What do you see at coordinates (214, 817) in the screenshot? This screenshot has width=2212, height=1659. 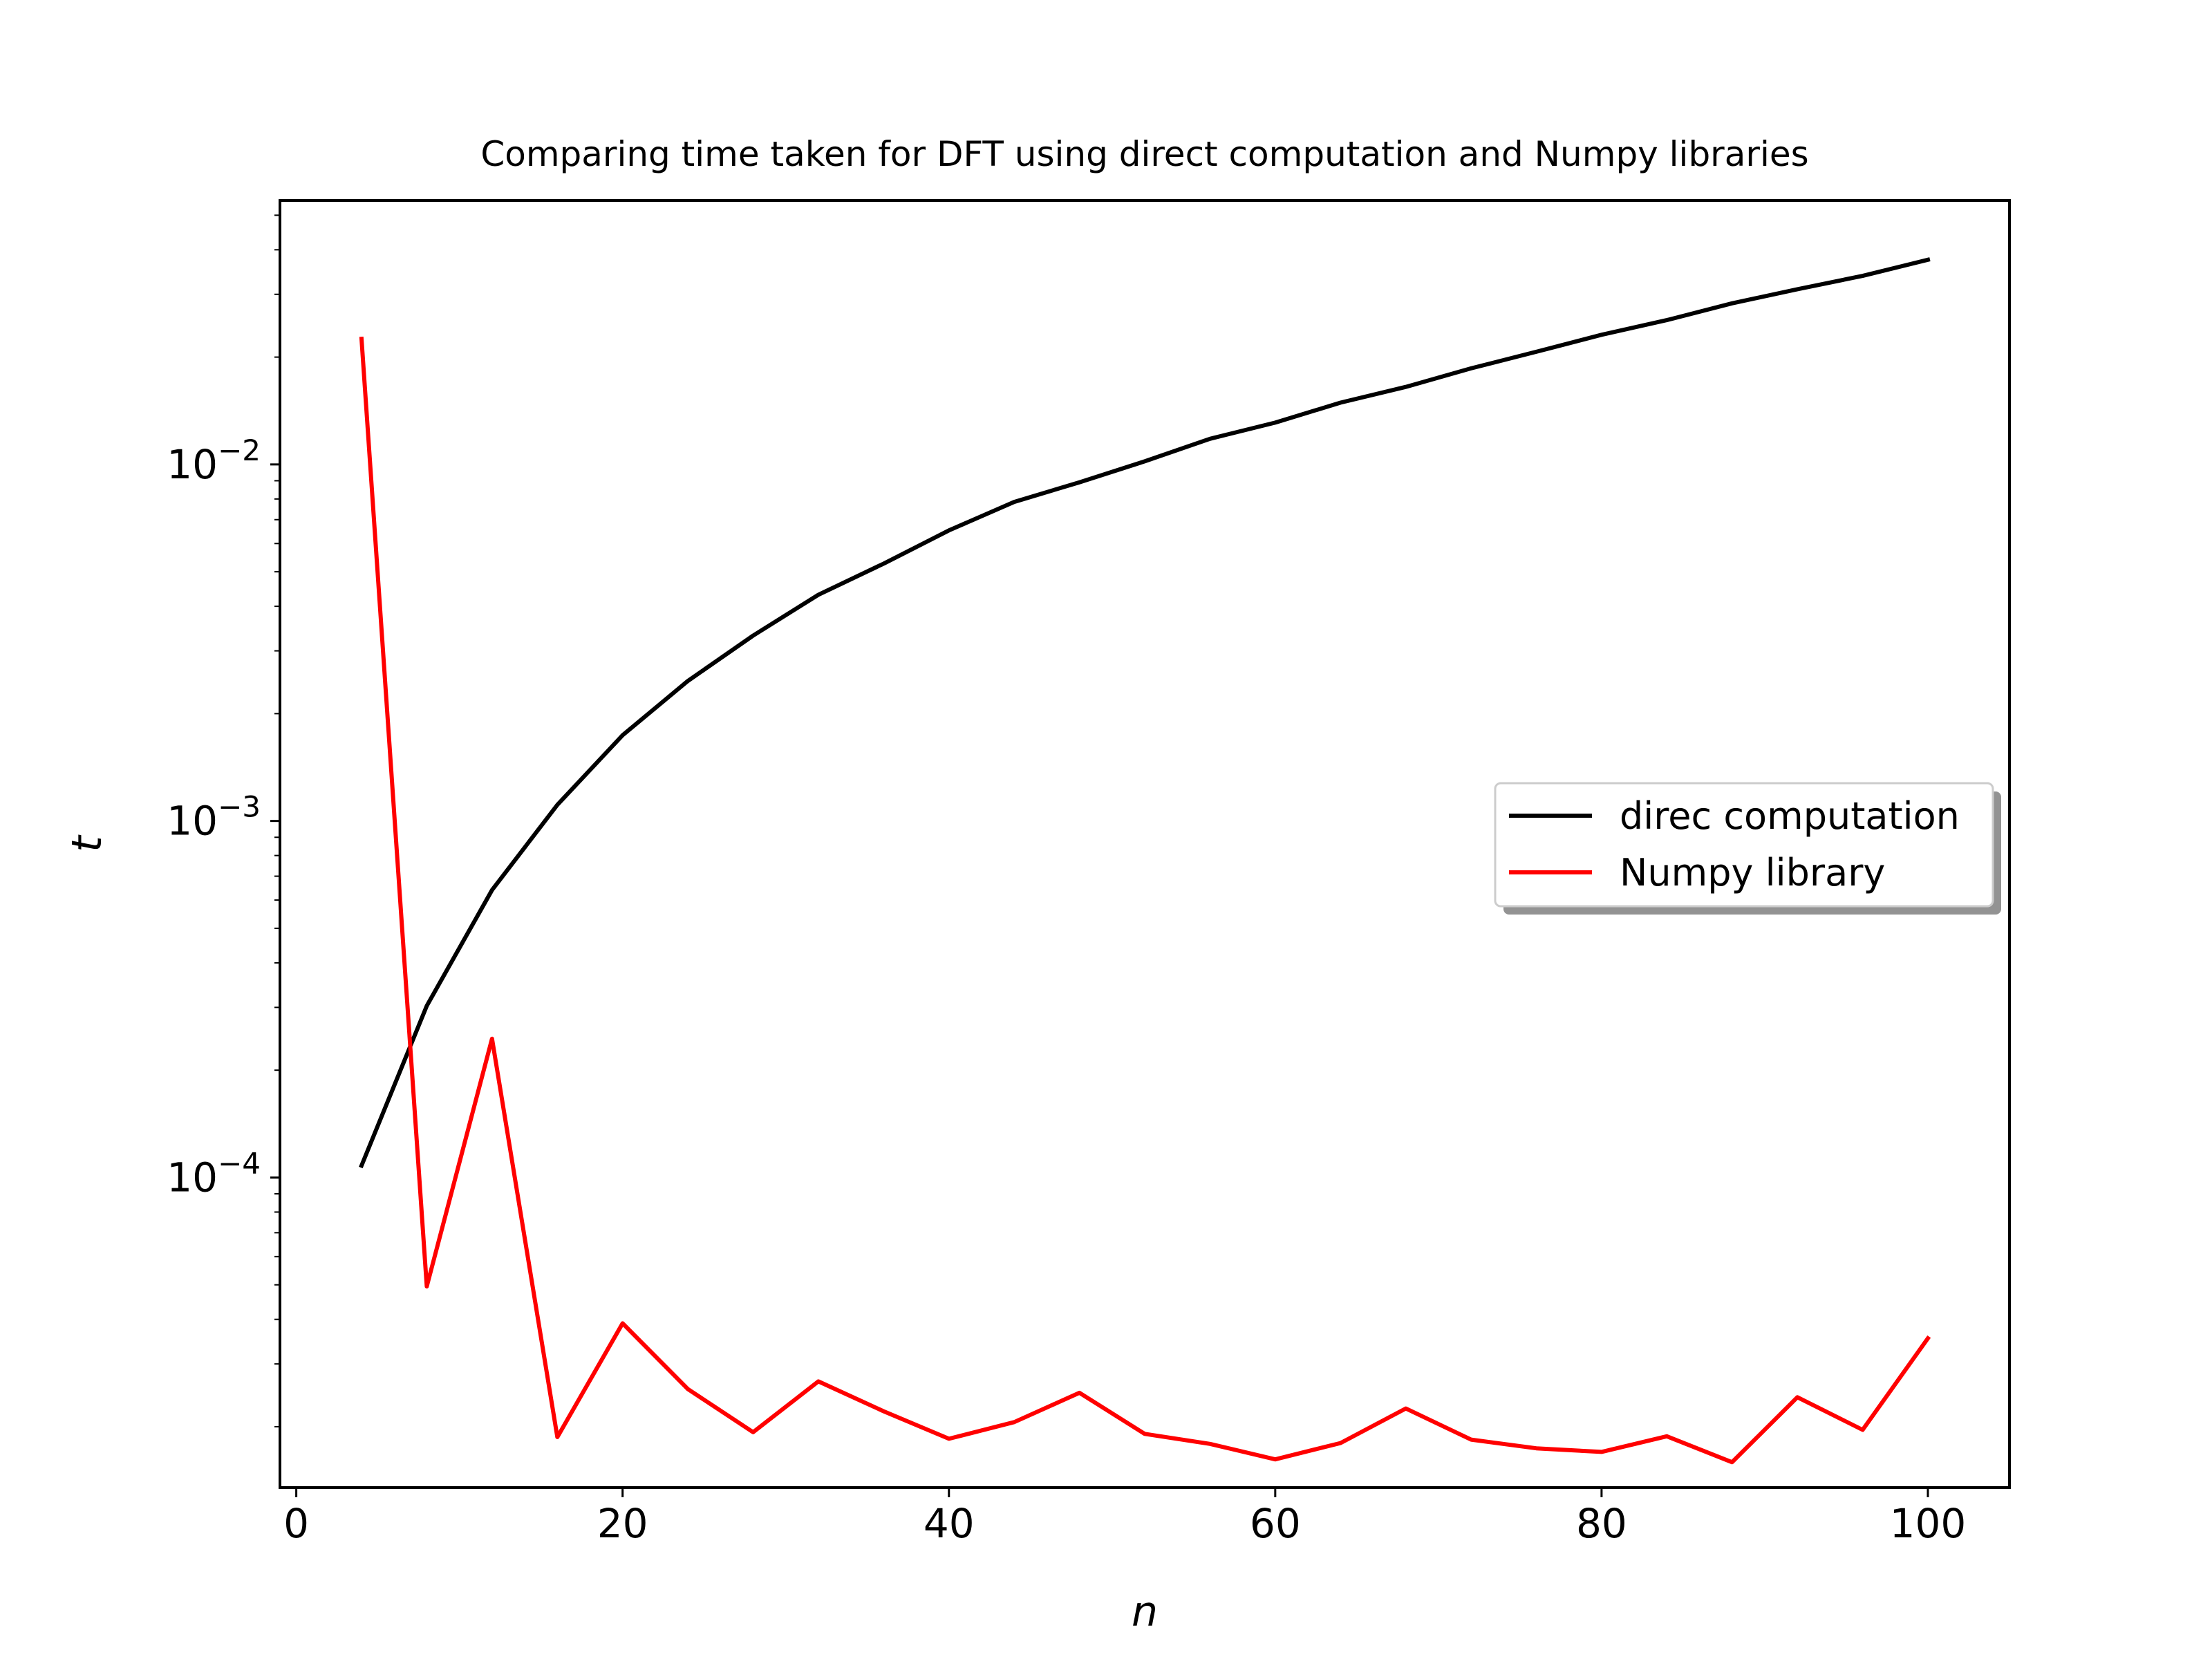 I see `y-tick-label: 10⁻³` at bounding box center [214, 817].